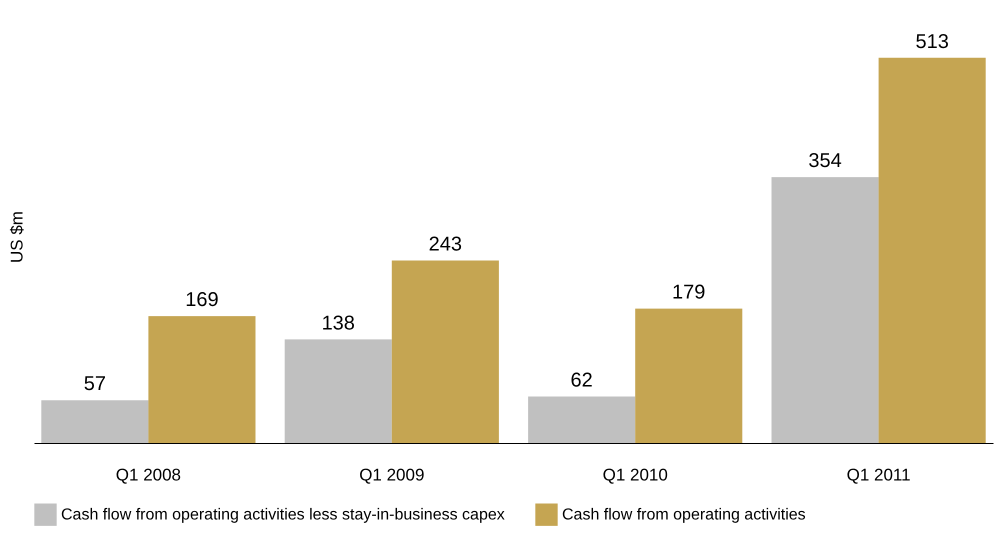 The height and width of the screenshot is (536, 995). Describe the element at coordinates (825, 161) in the screenshot. I see `data-label: 354` at that location.